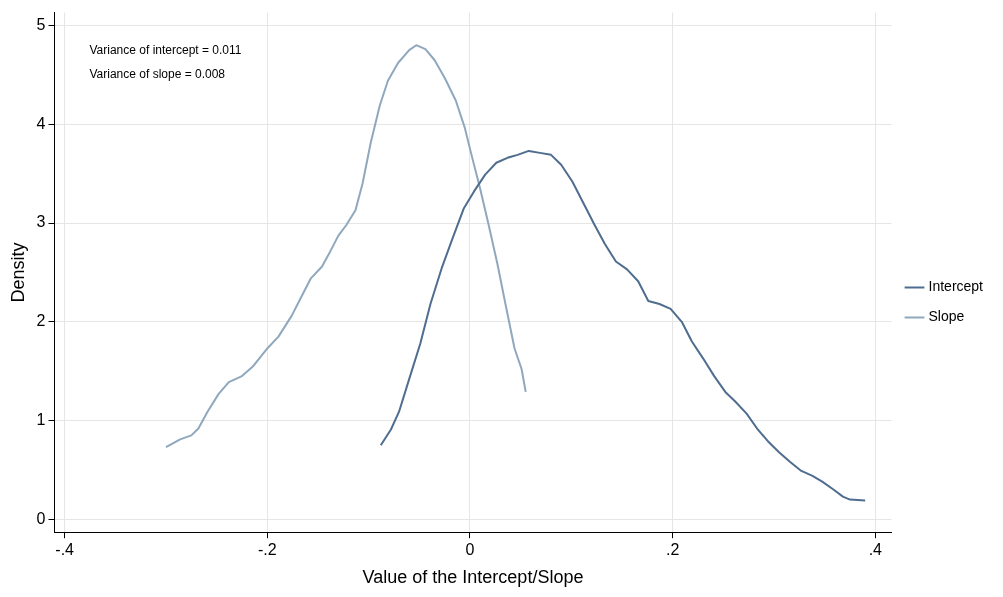  I want to click on y-tick-label: 3, so click(41, 222).